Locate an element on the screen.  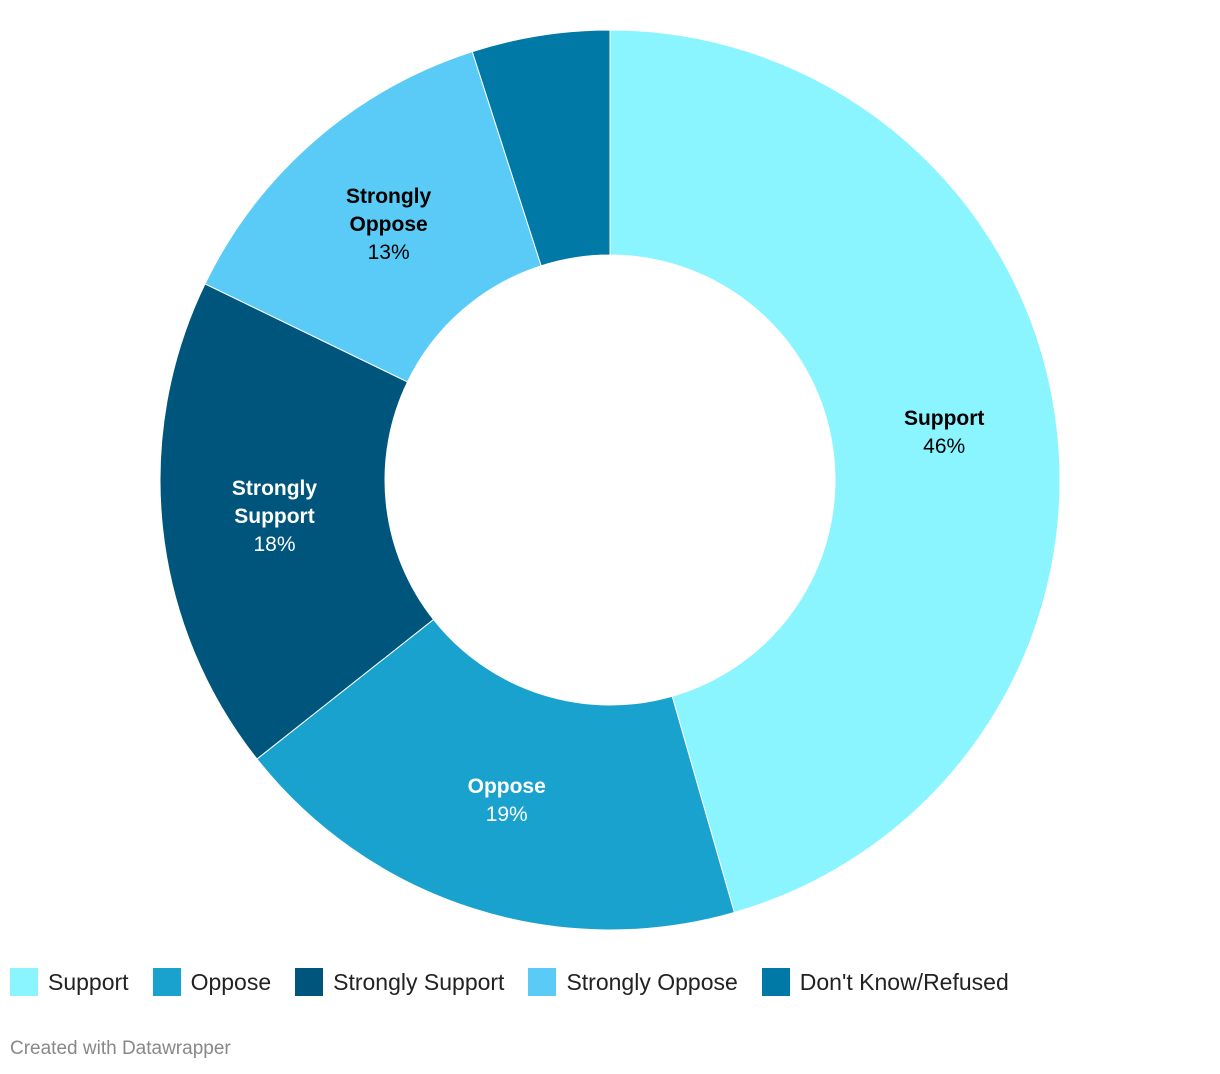
legend-item: Support is located at coordinates (69, 982).